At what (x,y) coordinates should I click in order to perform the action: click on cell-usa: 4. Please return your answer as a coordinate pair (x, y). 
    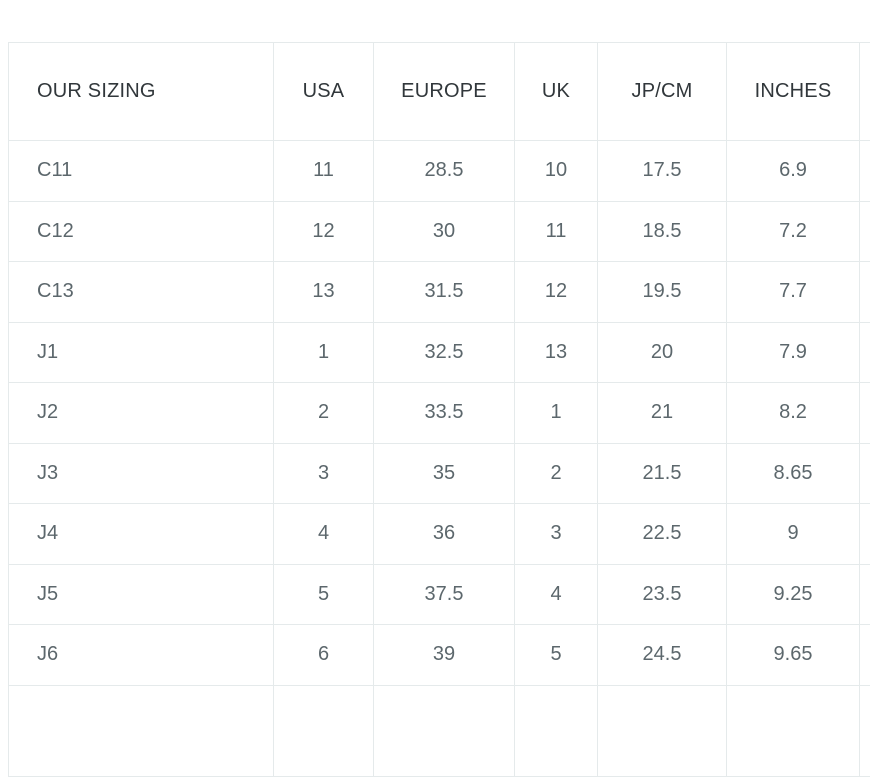
    Looking at the image, I should click on (324, 534).